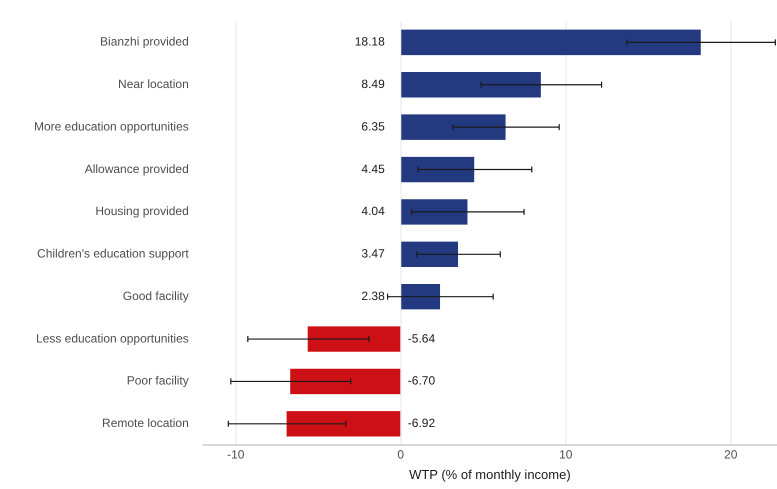 The height and width of the screenshot is (489, 777). I want to click on data-label: 2.38, so click(373, 295).